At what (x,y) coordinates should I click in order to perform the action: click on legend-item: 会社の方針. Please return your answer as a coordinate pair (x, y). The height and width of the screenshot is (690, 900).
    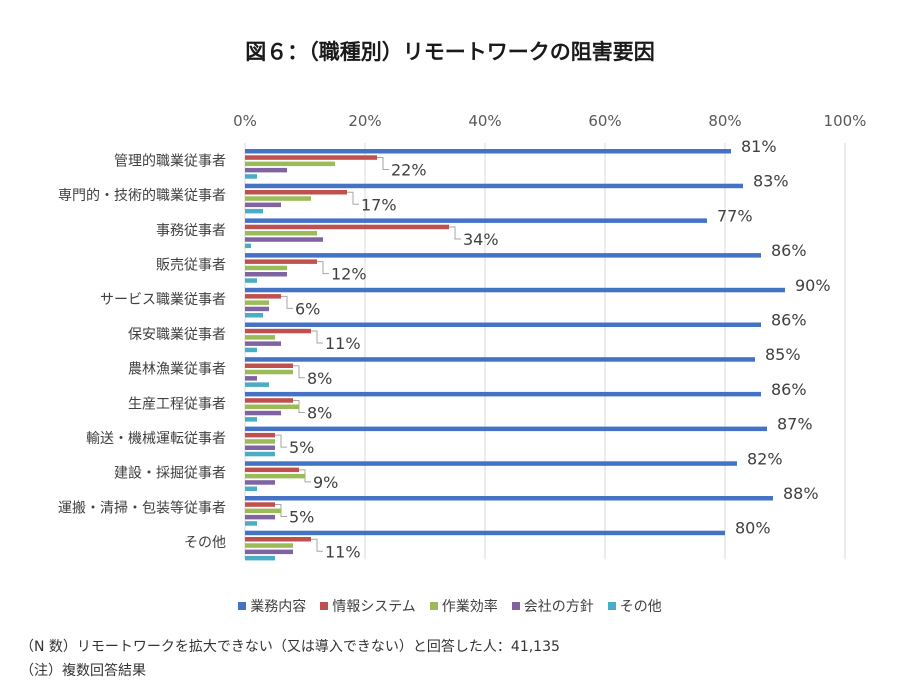
    Looking at the image, I should click on (552, 606).